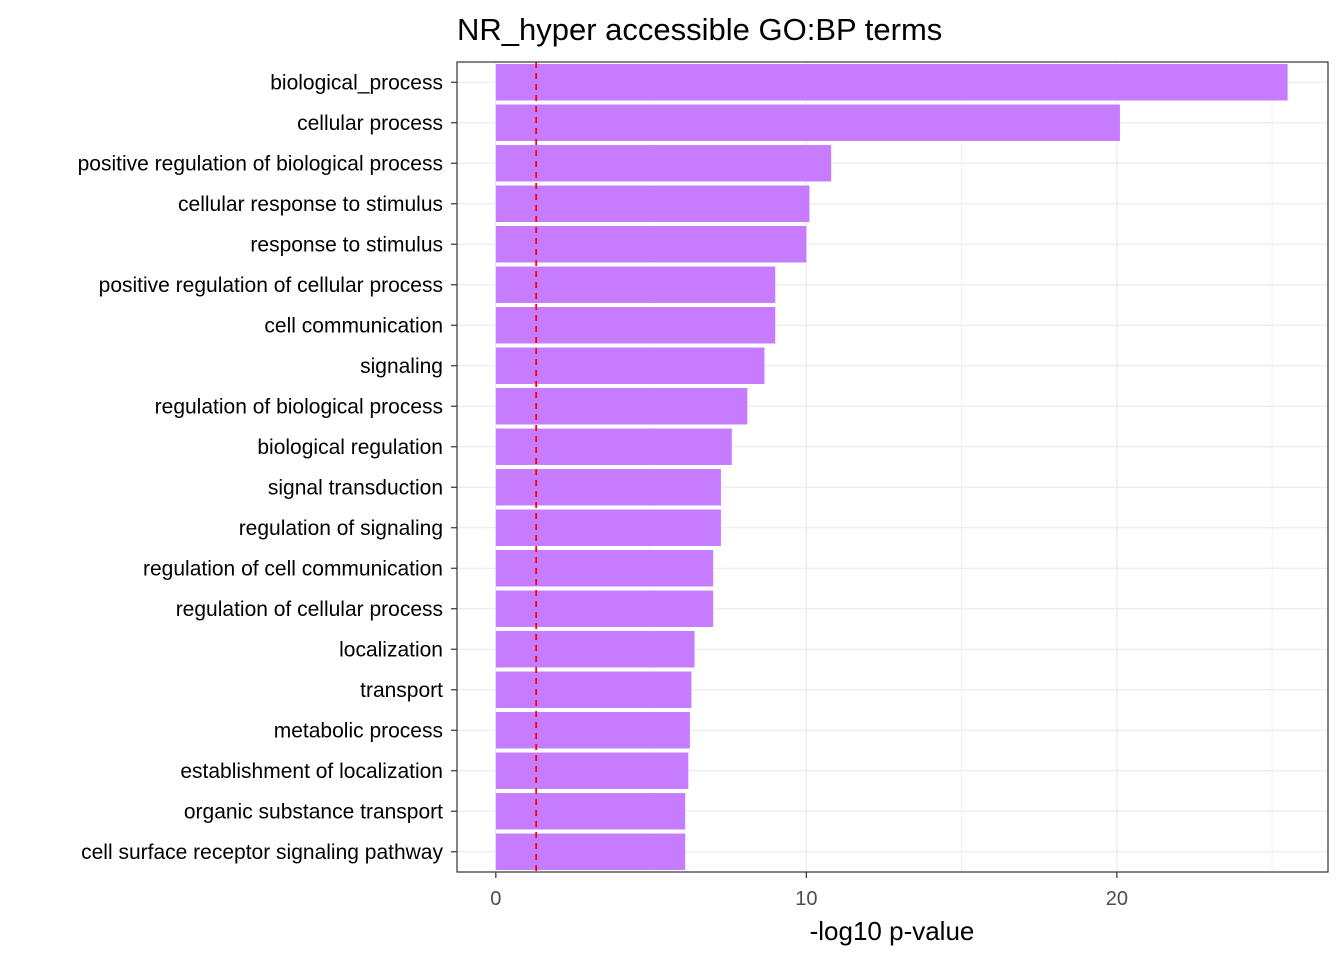  Describe the element at coordinates (806, 899) in the screenshot. I see `x-tick-label: 10` at that location.